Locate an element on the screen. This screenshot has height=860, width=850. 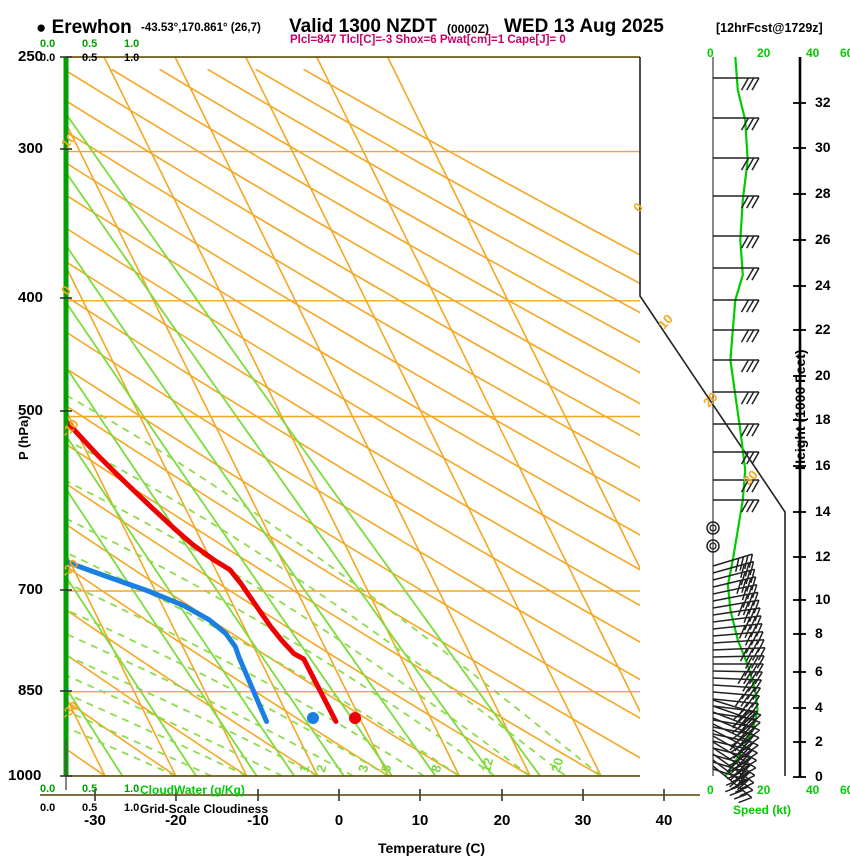
cloudiness-top-1.0: 1.0 is located at coordinates (132, 58).